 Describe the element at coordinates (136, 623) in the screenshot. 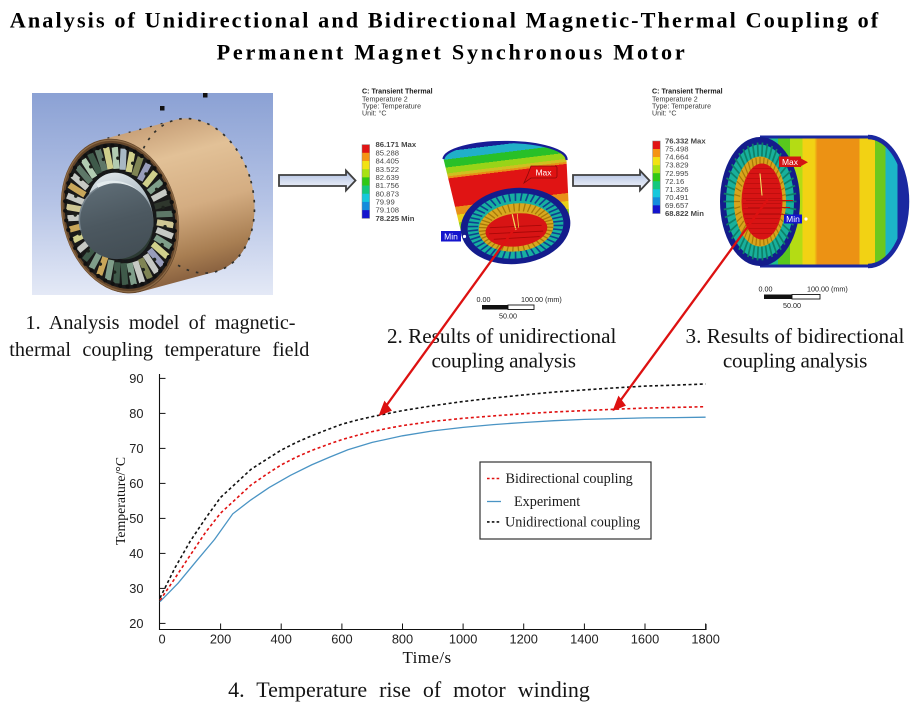

I see `svg-text: 20` at that location.